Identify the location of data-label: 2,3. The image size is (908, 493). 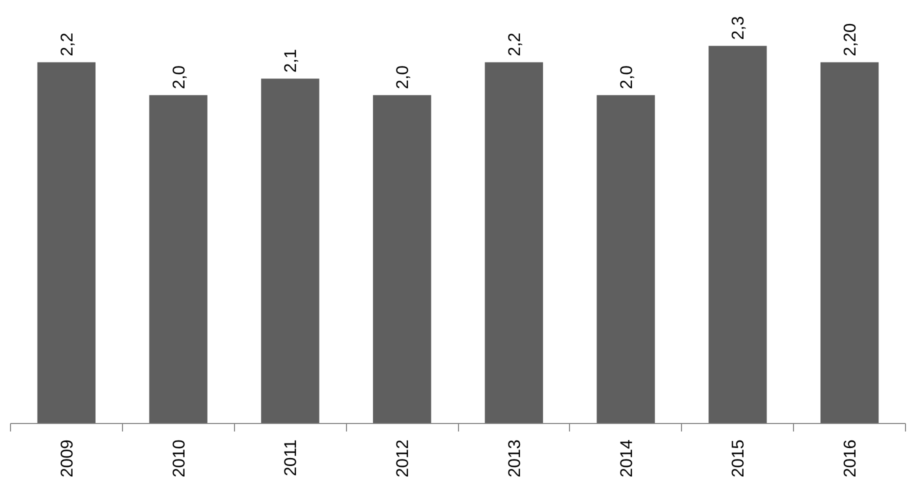
(738, 28).